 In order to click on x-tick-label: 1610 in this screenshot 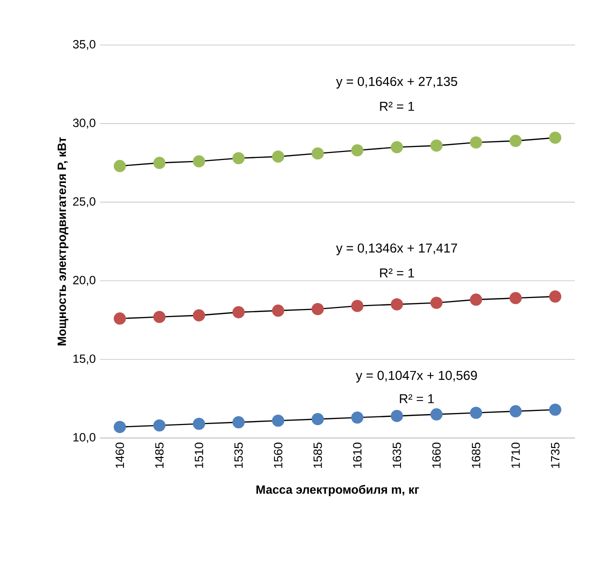, I will do `click(357, 455)`.